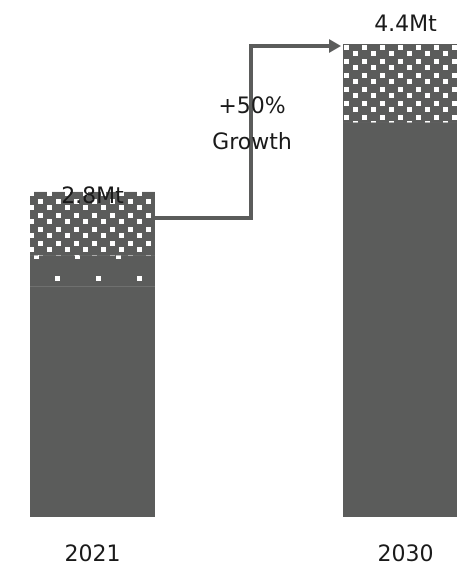 Image resolution: width=457 pixels, height=567 pixels. Describe the element at coordinates (406, 554) in the screenshot. I see `category-label-2030: 2030` at that location.